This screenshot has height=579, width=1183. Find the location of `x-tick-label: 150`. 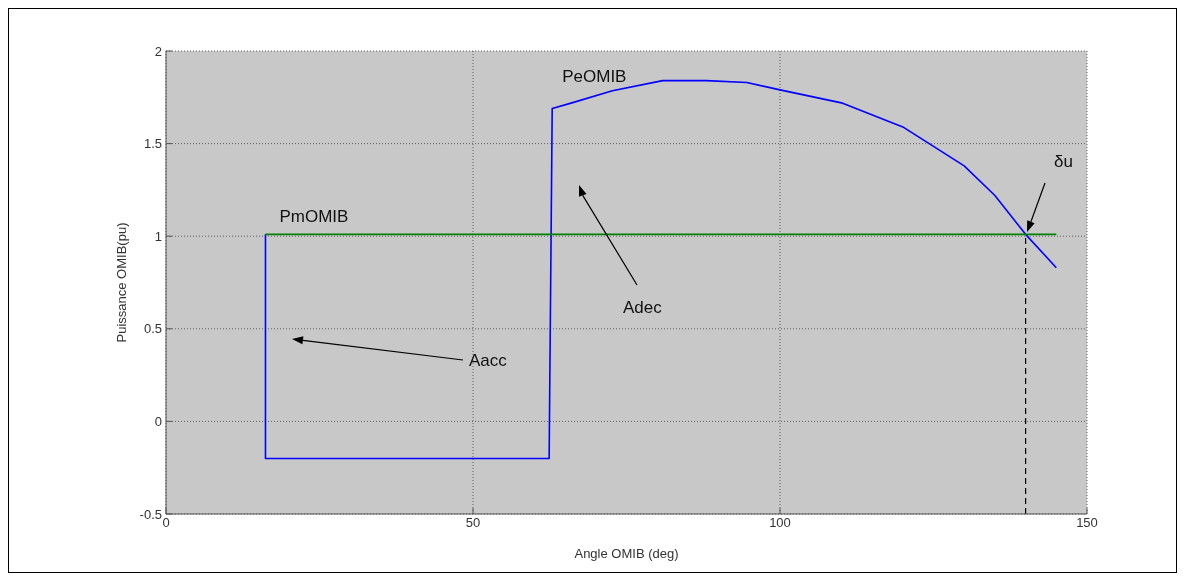

x-tick-label: 150 is located at coordinates (1087, 523).